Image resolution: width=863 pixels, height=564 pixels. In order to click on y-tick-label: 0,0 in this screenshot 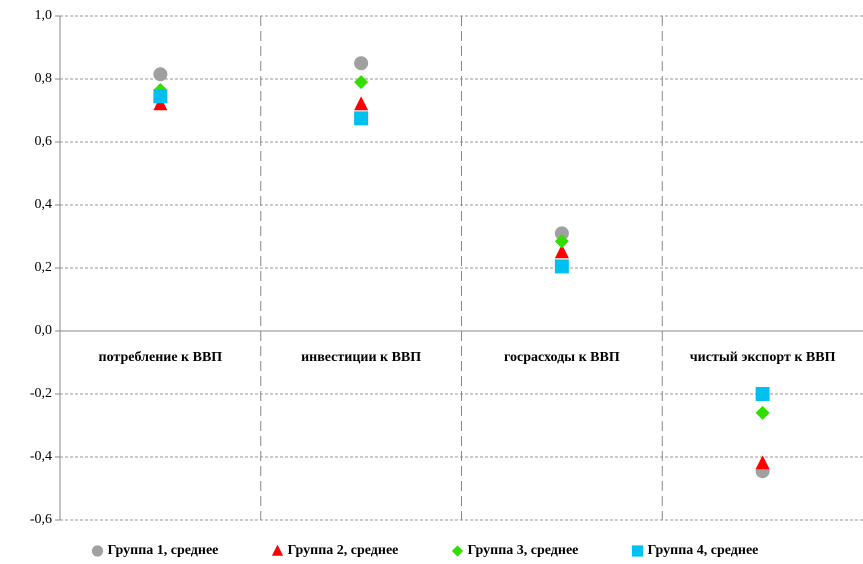, I will do `click(44, 330)`.